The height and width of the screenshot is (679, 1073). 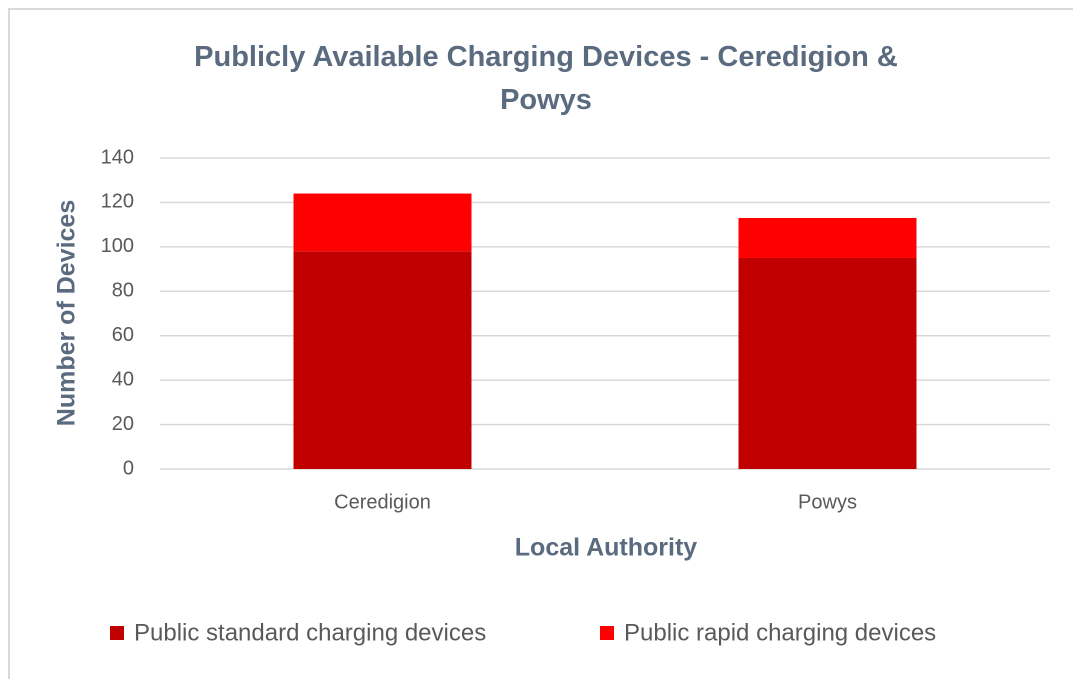 What do you see at coordinates (117, 202) in the screenshot?
I see `y-tick-label: 120` at bounding box center [117, 202].